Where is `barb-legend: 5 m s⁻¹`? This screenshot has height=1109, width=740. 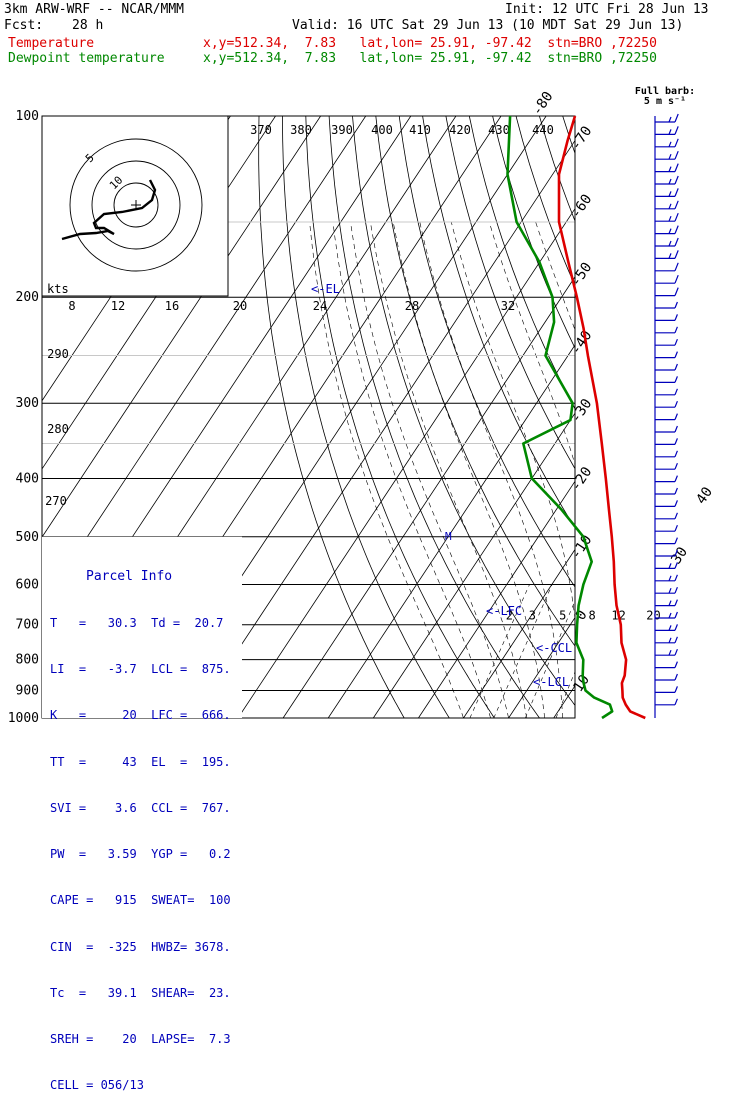 barb-legend: 5 m s⁻¹ is located at coordinates (665, 101).